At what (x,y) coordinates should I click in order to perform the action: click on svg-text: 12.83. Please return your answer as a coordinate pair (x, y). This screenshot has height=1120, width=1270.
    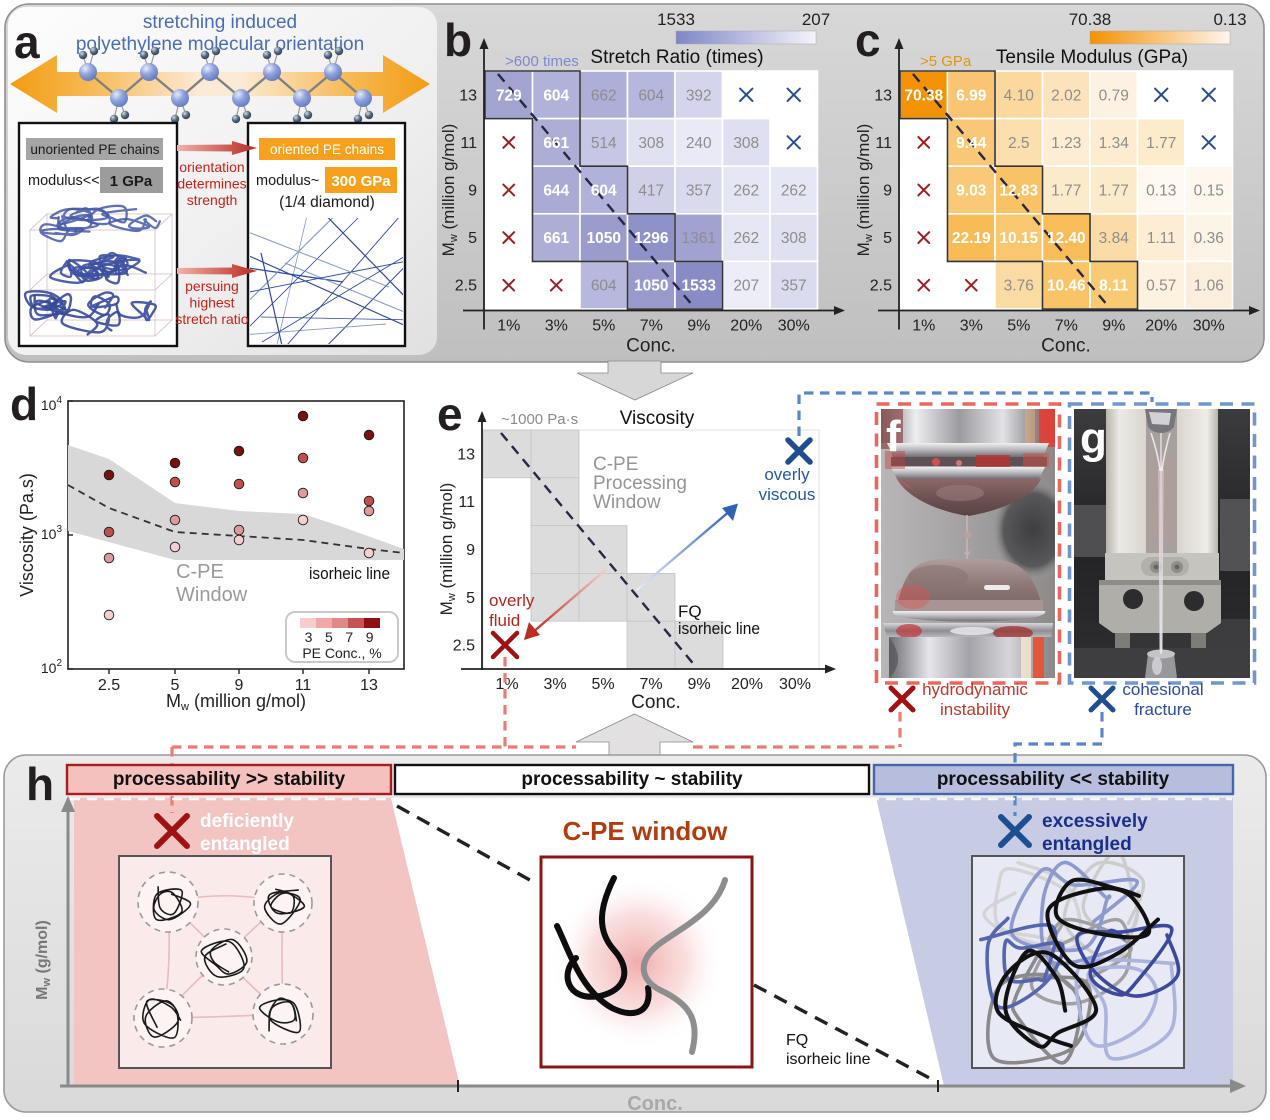
    Looking at the image, I should click on (1018, 191).